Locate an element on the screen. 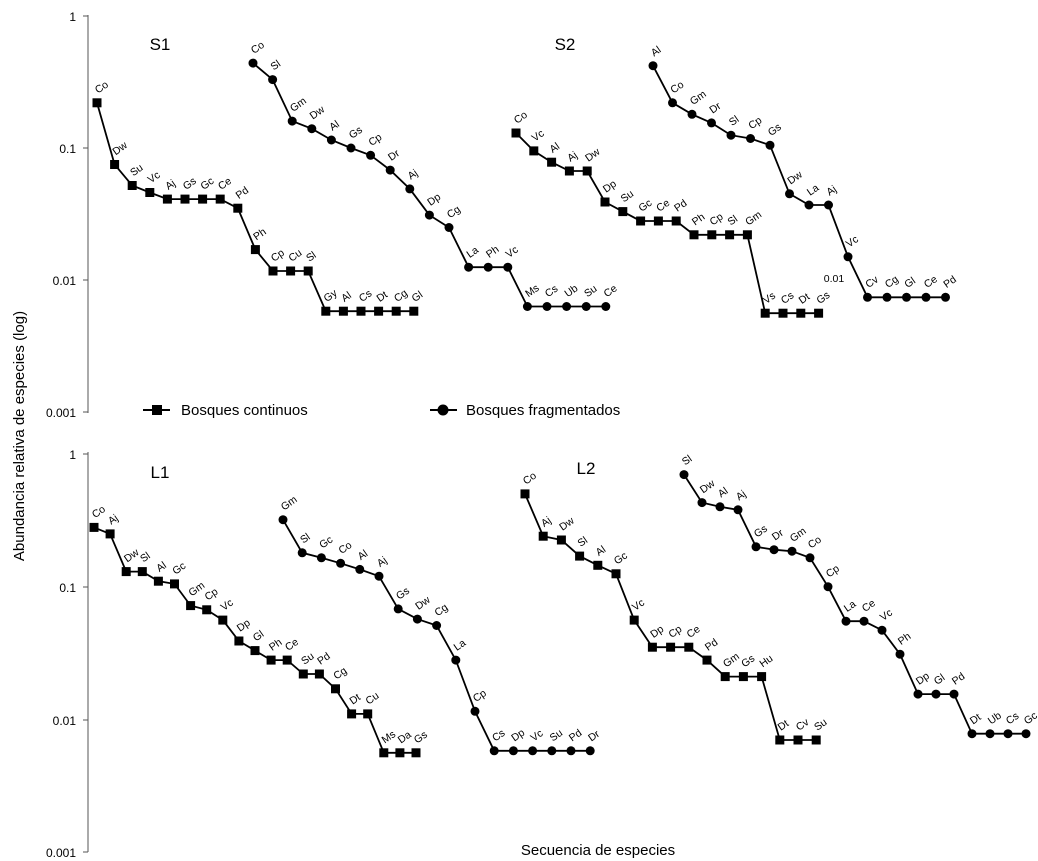  stray-value-label: 0.01 is located at coordinates (834, 279).